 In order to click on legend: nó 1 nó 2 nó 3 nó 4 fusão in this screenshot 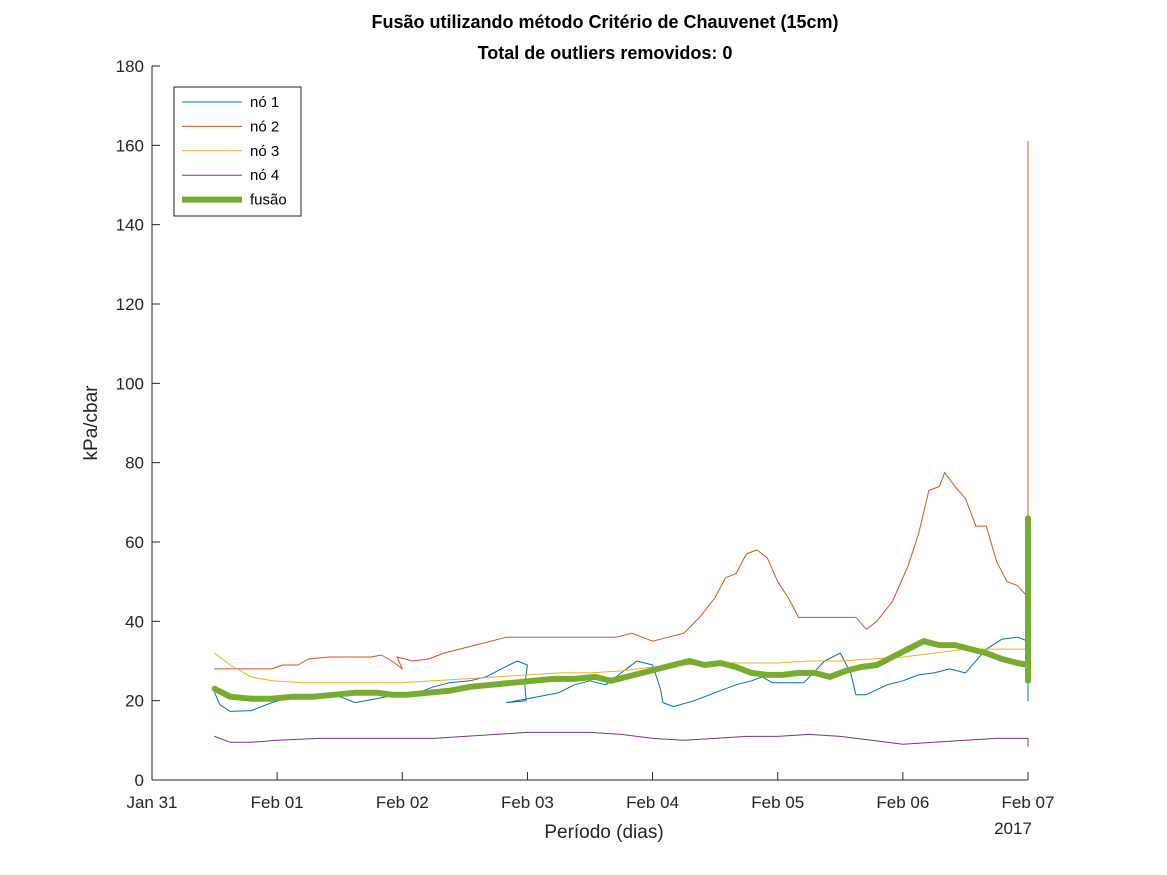, I will do `click(237, 151)`.